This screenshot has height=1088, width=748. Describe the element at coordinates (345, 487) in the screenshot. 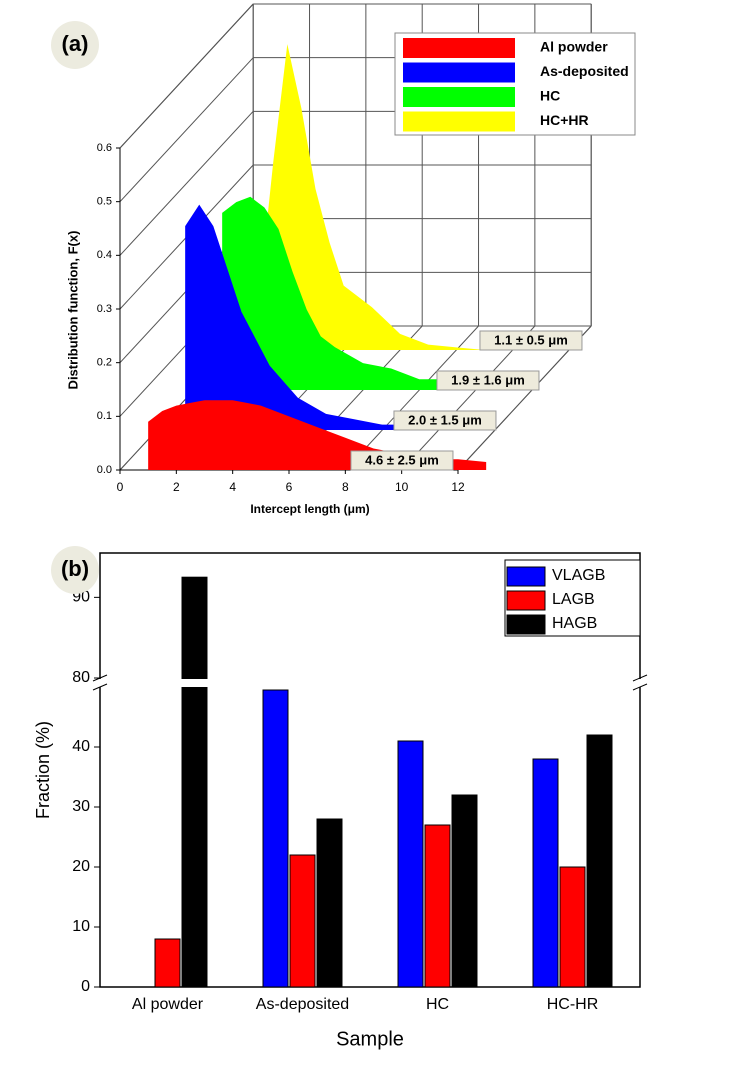

I see `x-tick-label: 8` at that location.